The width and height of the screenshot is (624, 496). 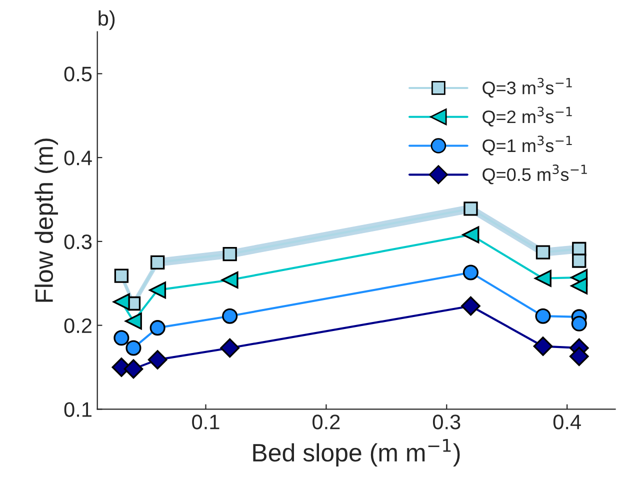 What do you see at coordinates (527, 146) in the screenshot?
I see `legend-label: Q=1 m$^{3}$s$^{−1}$` at bounding box center [527, 146].